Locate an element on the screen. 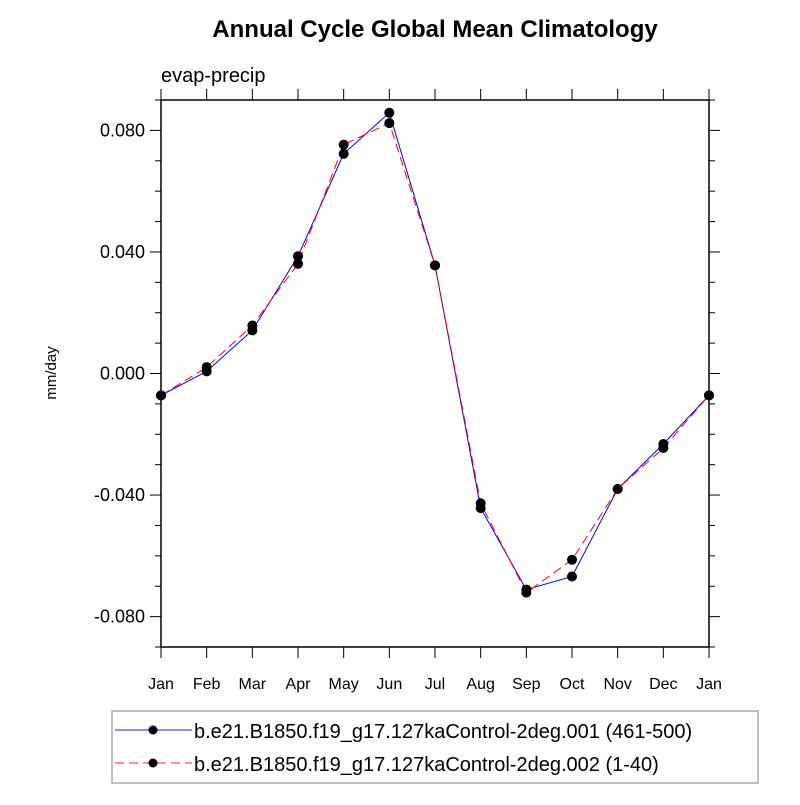 Image resolution: width=800 pixels, height=805 pixels. x-tick-label: Sep is located at coordinates (526, 684).